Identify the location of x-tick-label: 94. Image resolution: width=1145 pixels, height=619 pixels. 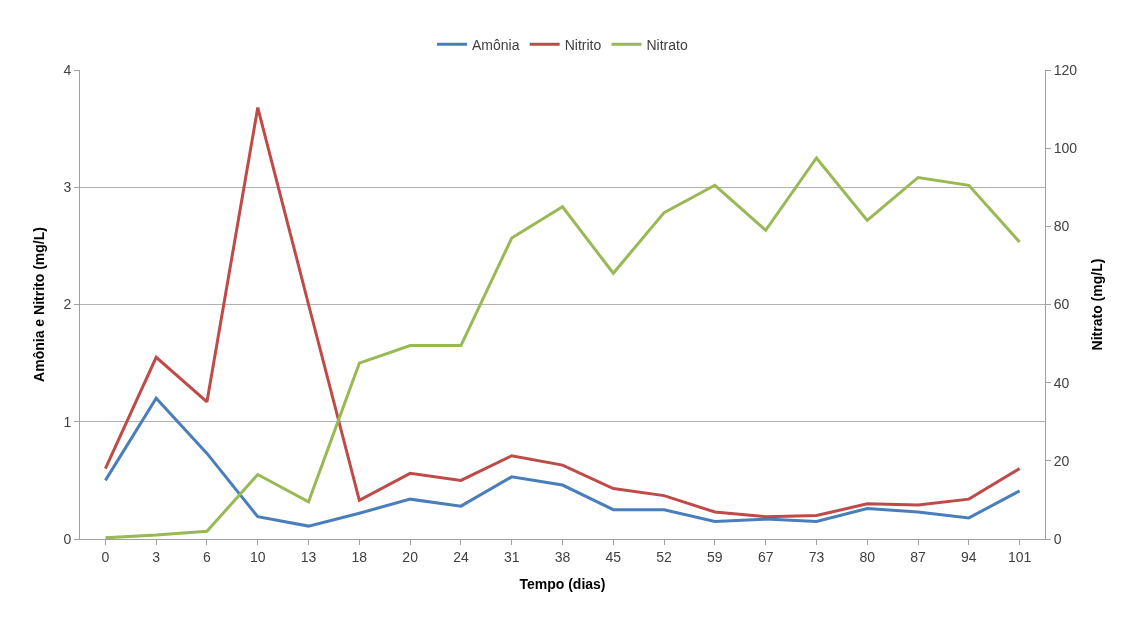
(969, 556).